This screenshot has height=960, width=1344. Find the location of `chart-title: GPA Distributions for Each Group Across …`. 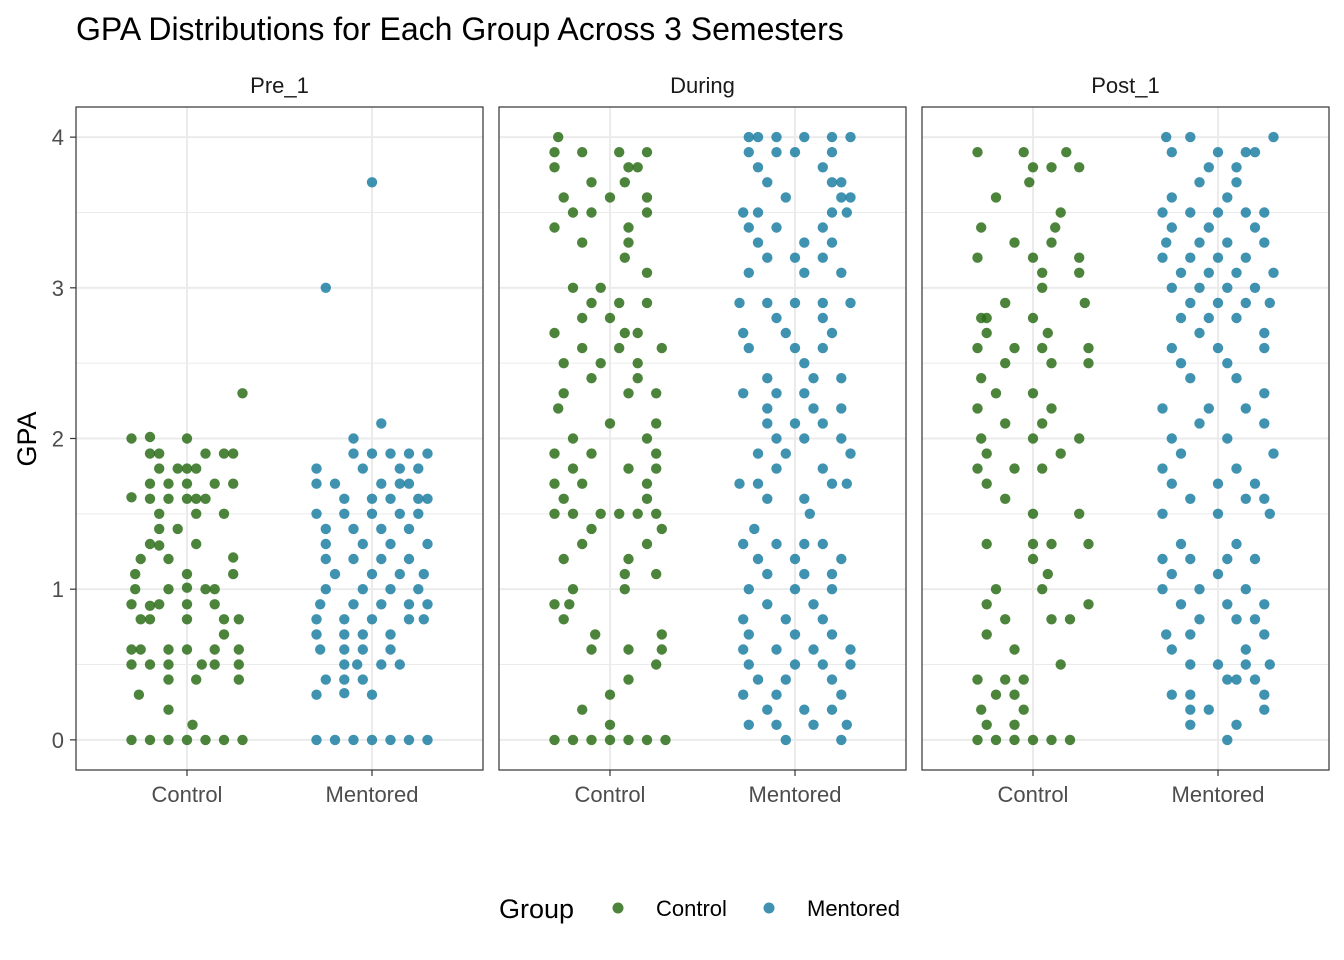

chart-title: GPA Distributions for Each Group Across … is located at coordinates (460, 29).